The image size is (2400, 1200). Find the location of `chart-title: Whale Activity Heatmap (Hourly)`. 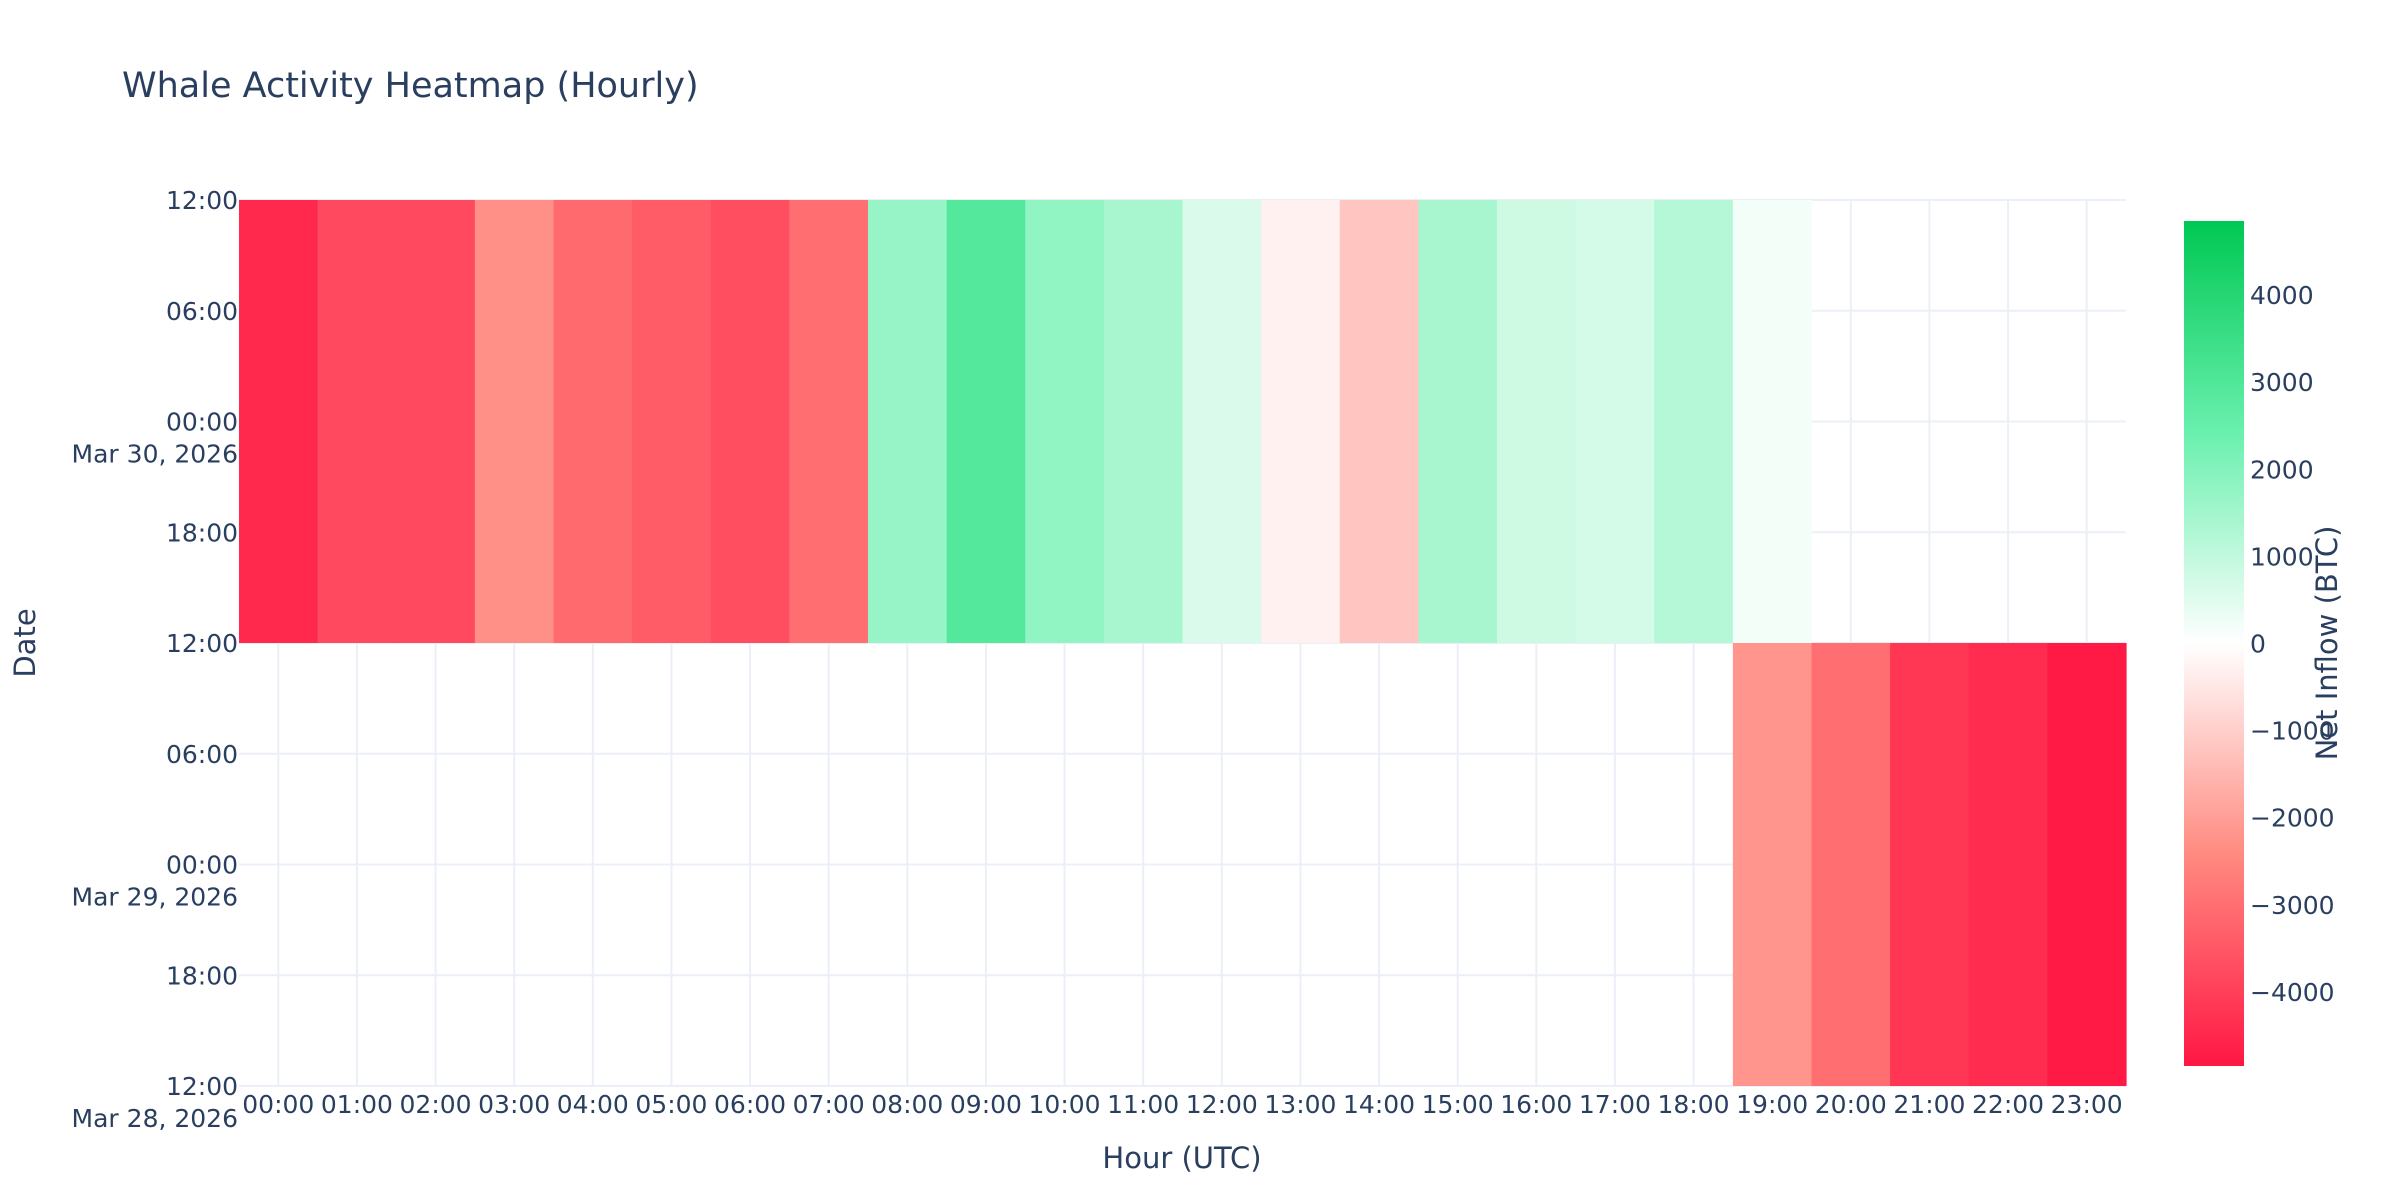

chart-title: Whale Activity Heatmap (Hourly) is located at coordinates (410, 86).